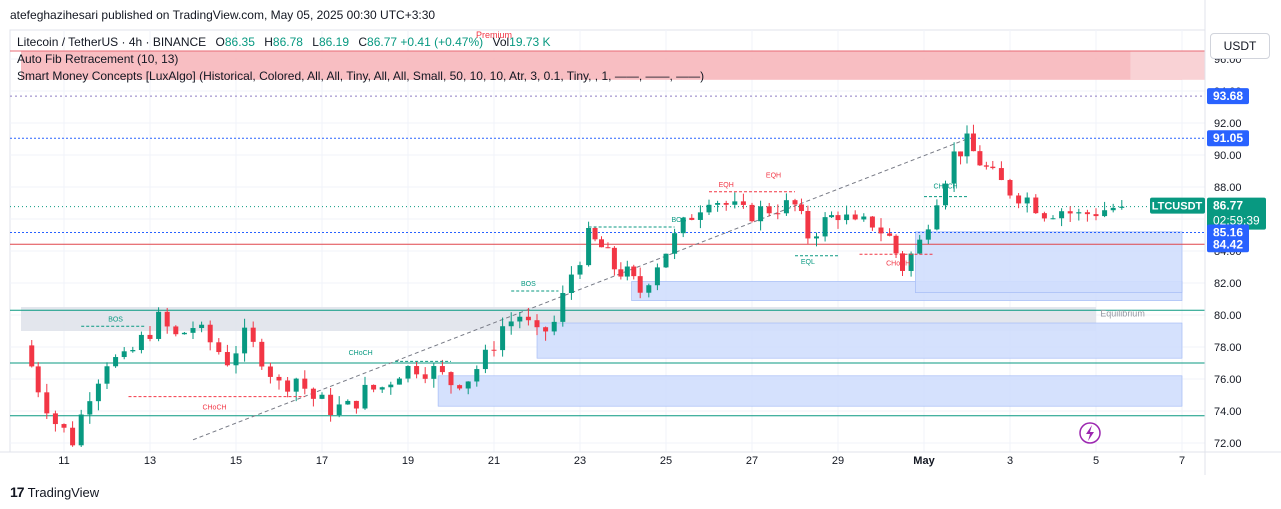 The image size is (1281, 509). I want to click on y-tick-label: 92.00, so click(1228, 124).